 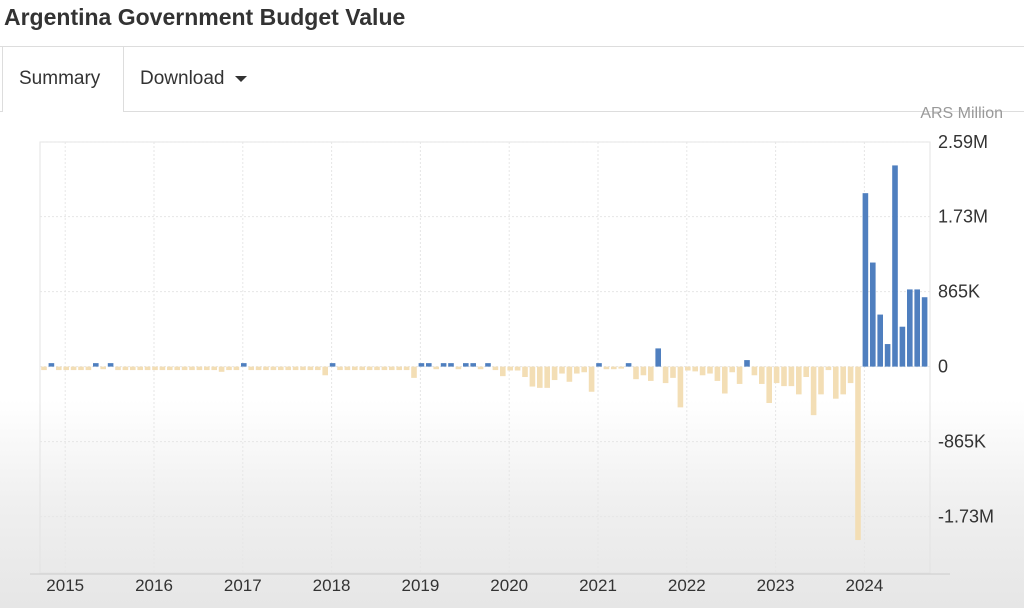 I want to click on tab-summary: Summary, so click(x=63, y=79).